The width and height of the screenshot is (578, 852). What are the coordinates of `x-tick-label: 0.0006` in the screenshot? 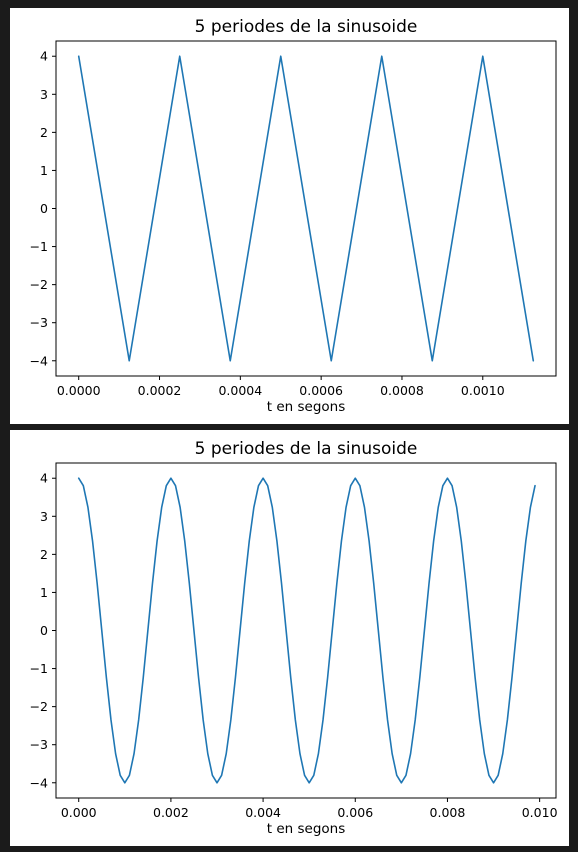 It's located at (321, 390).